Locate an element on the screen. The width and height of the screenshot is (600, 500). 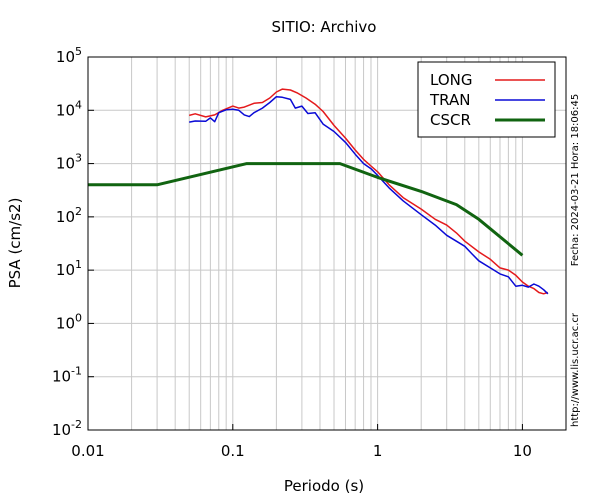
y-tick-label: 10⁵ is located at coordinates (69, 55).